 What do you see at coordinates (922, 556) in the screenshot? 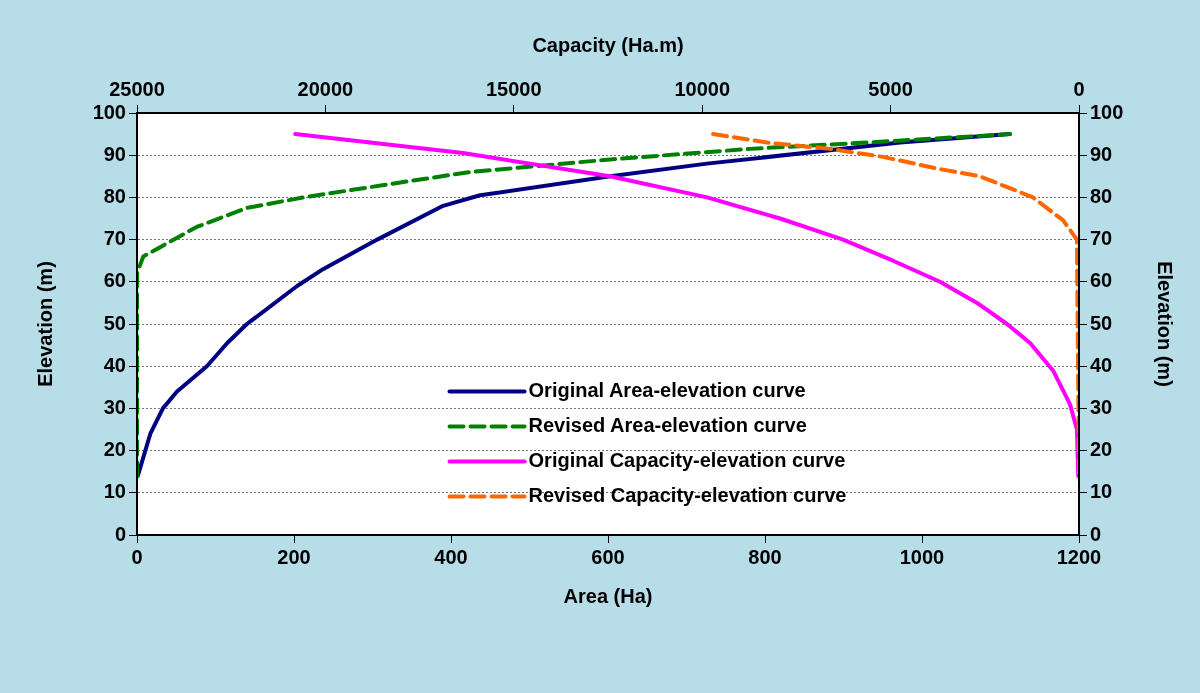
I see `x-tick-label: 1000` at bounding box center [922, 556].